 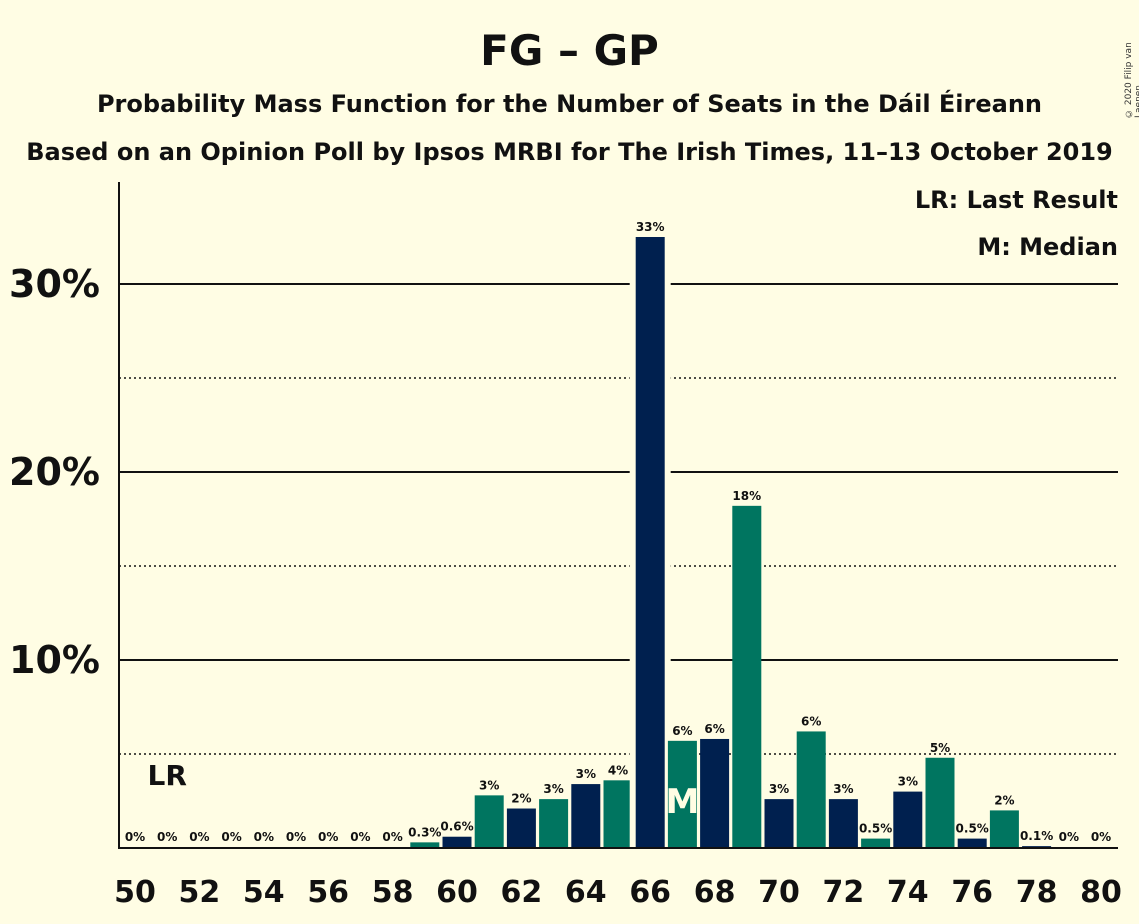 I want to click on x-tick-label: 60, so click(x=457, y=892).